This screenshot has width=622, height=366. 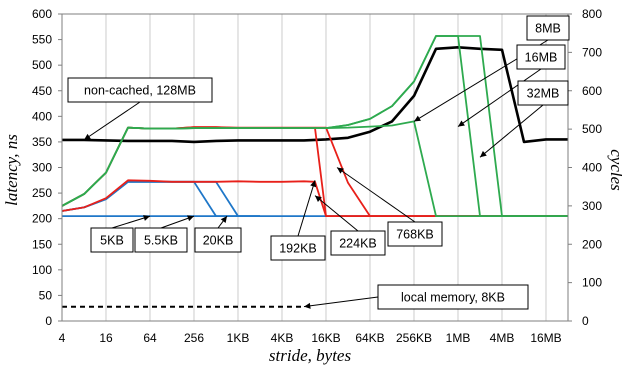 What do you see at coordinates (48, 321) in the screenshot?
I see `y-tick-label: 0` at bounding box center [48, 321].